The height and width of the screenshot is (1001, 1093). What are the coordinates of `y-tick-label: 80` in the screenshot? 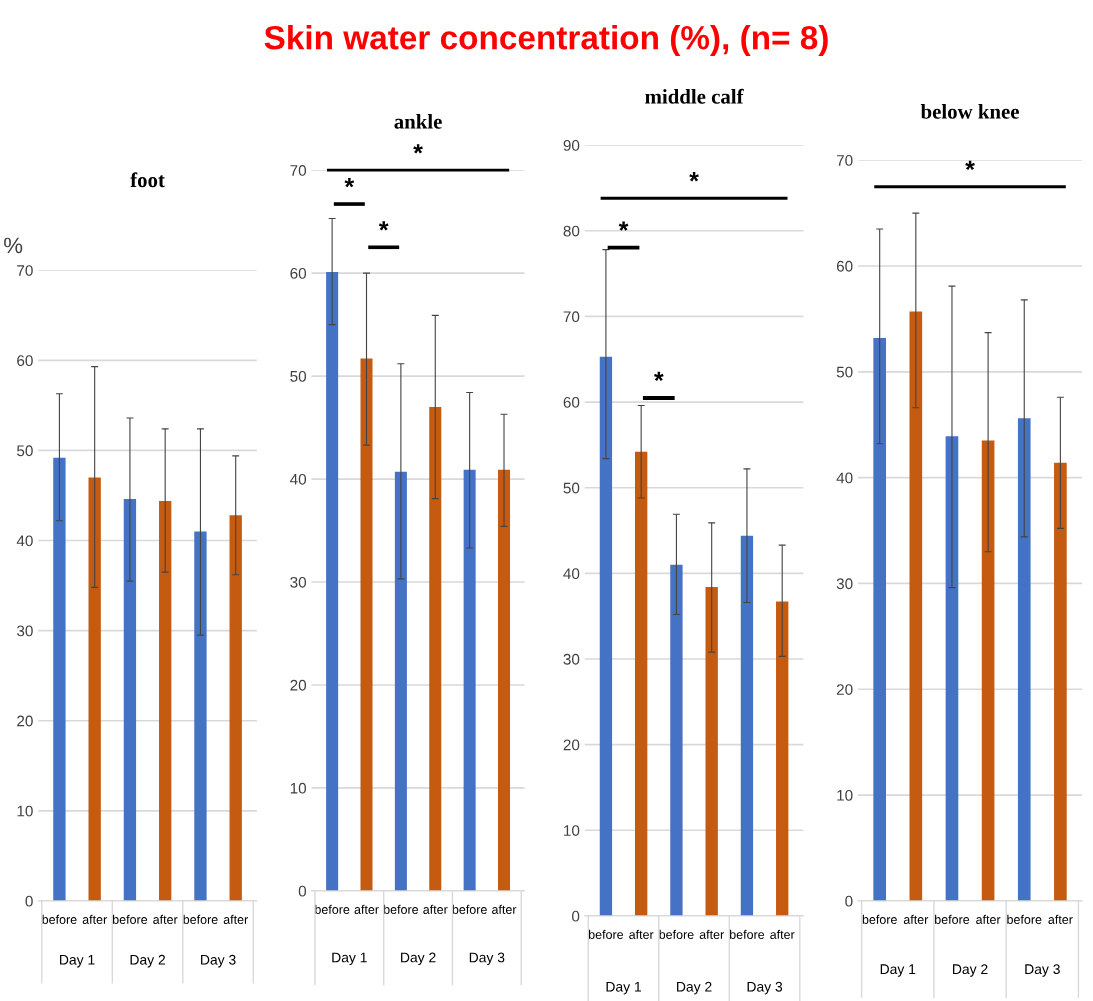 It's located at (571, 231).